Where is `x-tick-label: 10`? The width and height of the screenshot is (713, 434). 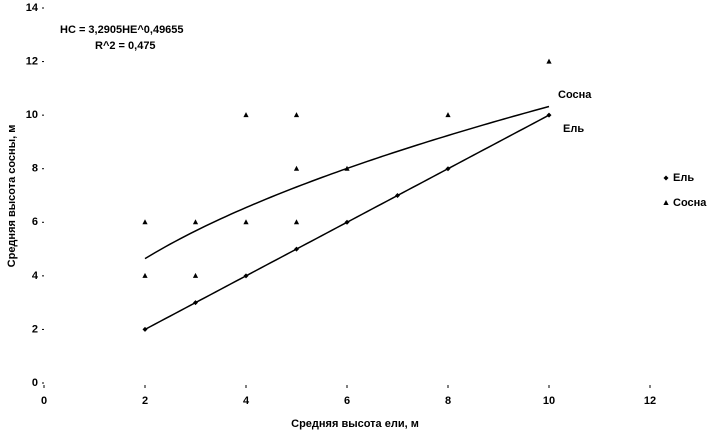 x-tick-label: 10 is located at coordinates (549, 401).